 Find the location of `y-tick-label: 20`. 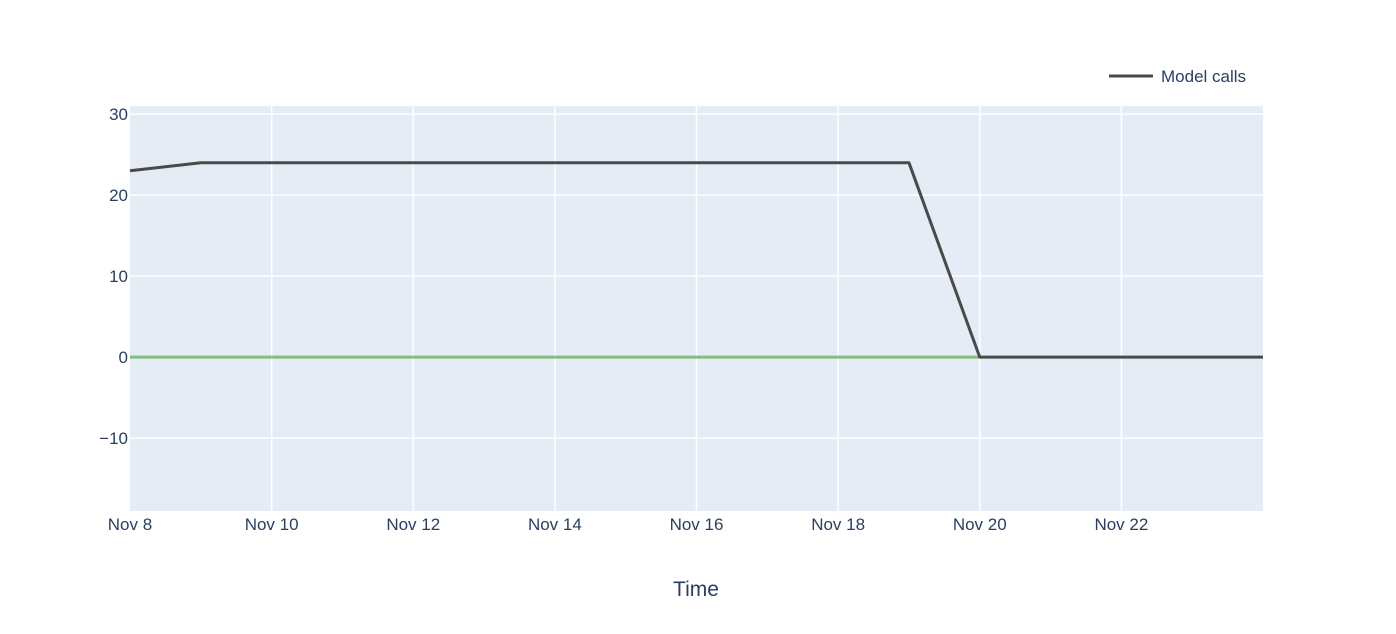

y-tick-label: 20 is located at coordinates (118, 195).